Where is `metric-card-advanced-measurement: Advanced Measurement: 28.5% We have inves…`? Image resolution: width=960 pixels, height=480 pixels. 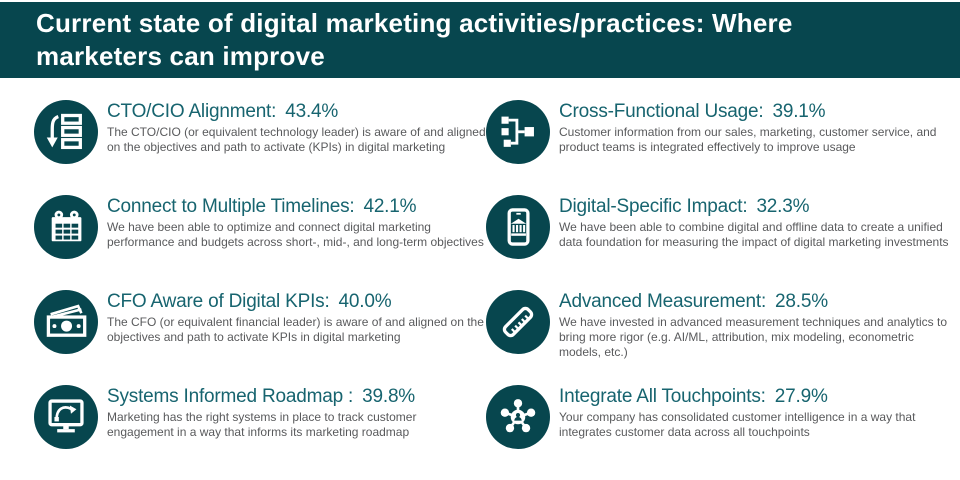 metric-card-advanced-measurement: Advanced Measurement: 28.5% We have inves… is located at coordinates (720, 337).